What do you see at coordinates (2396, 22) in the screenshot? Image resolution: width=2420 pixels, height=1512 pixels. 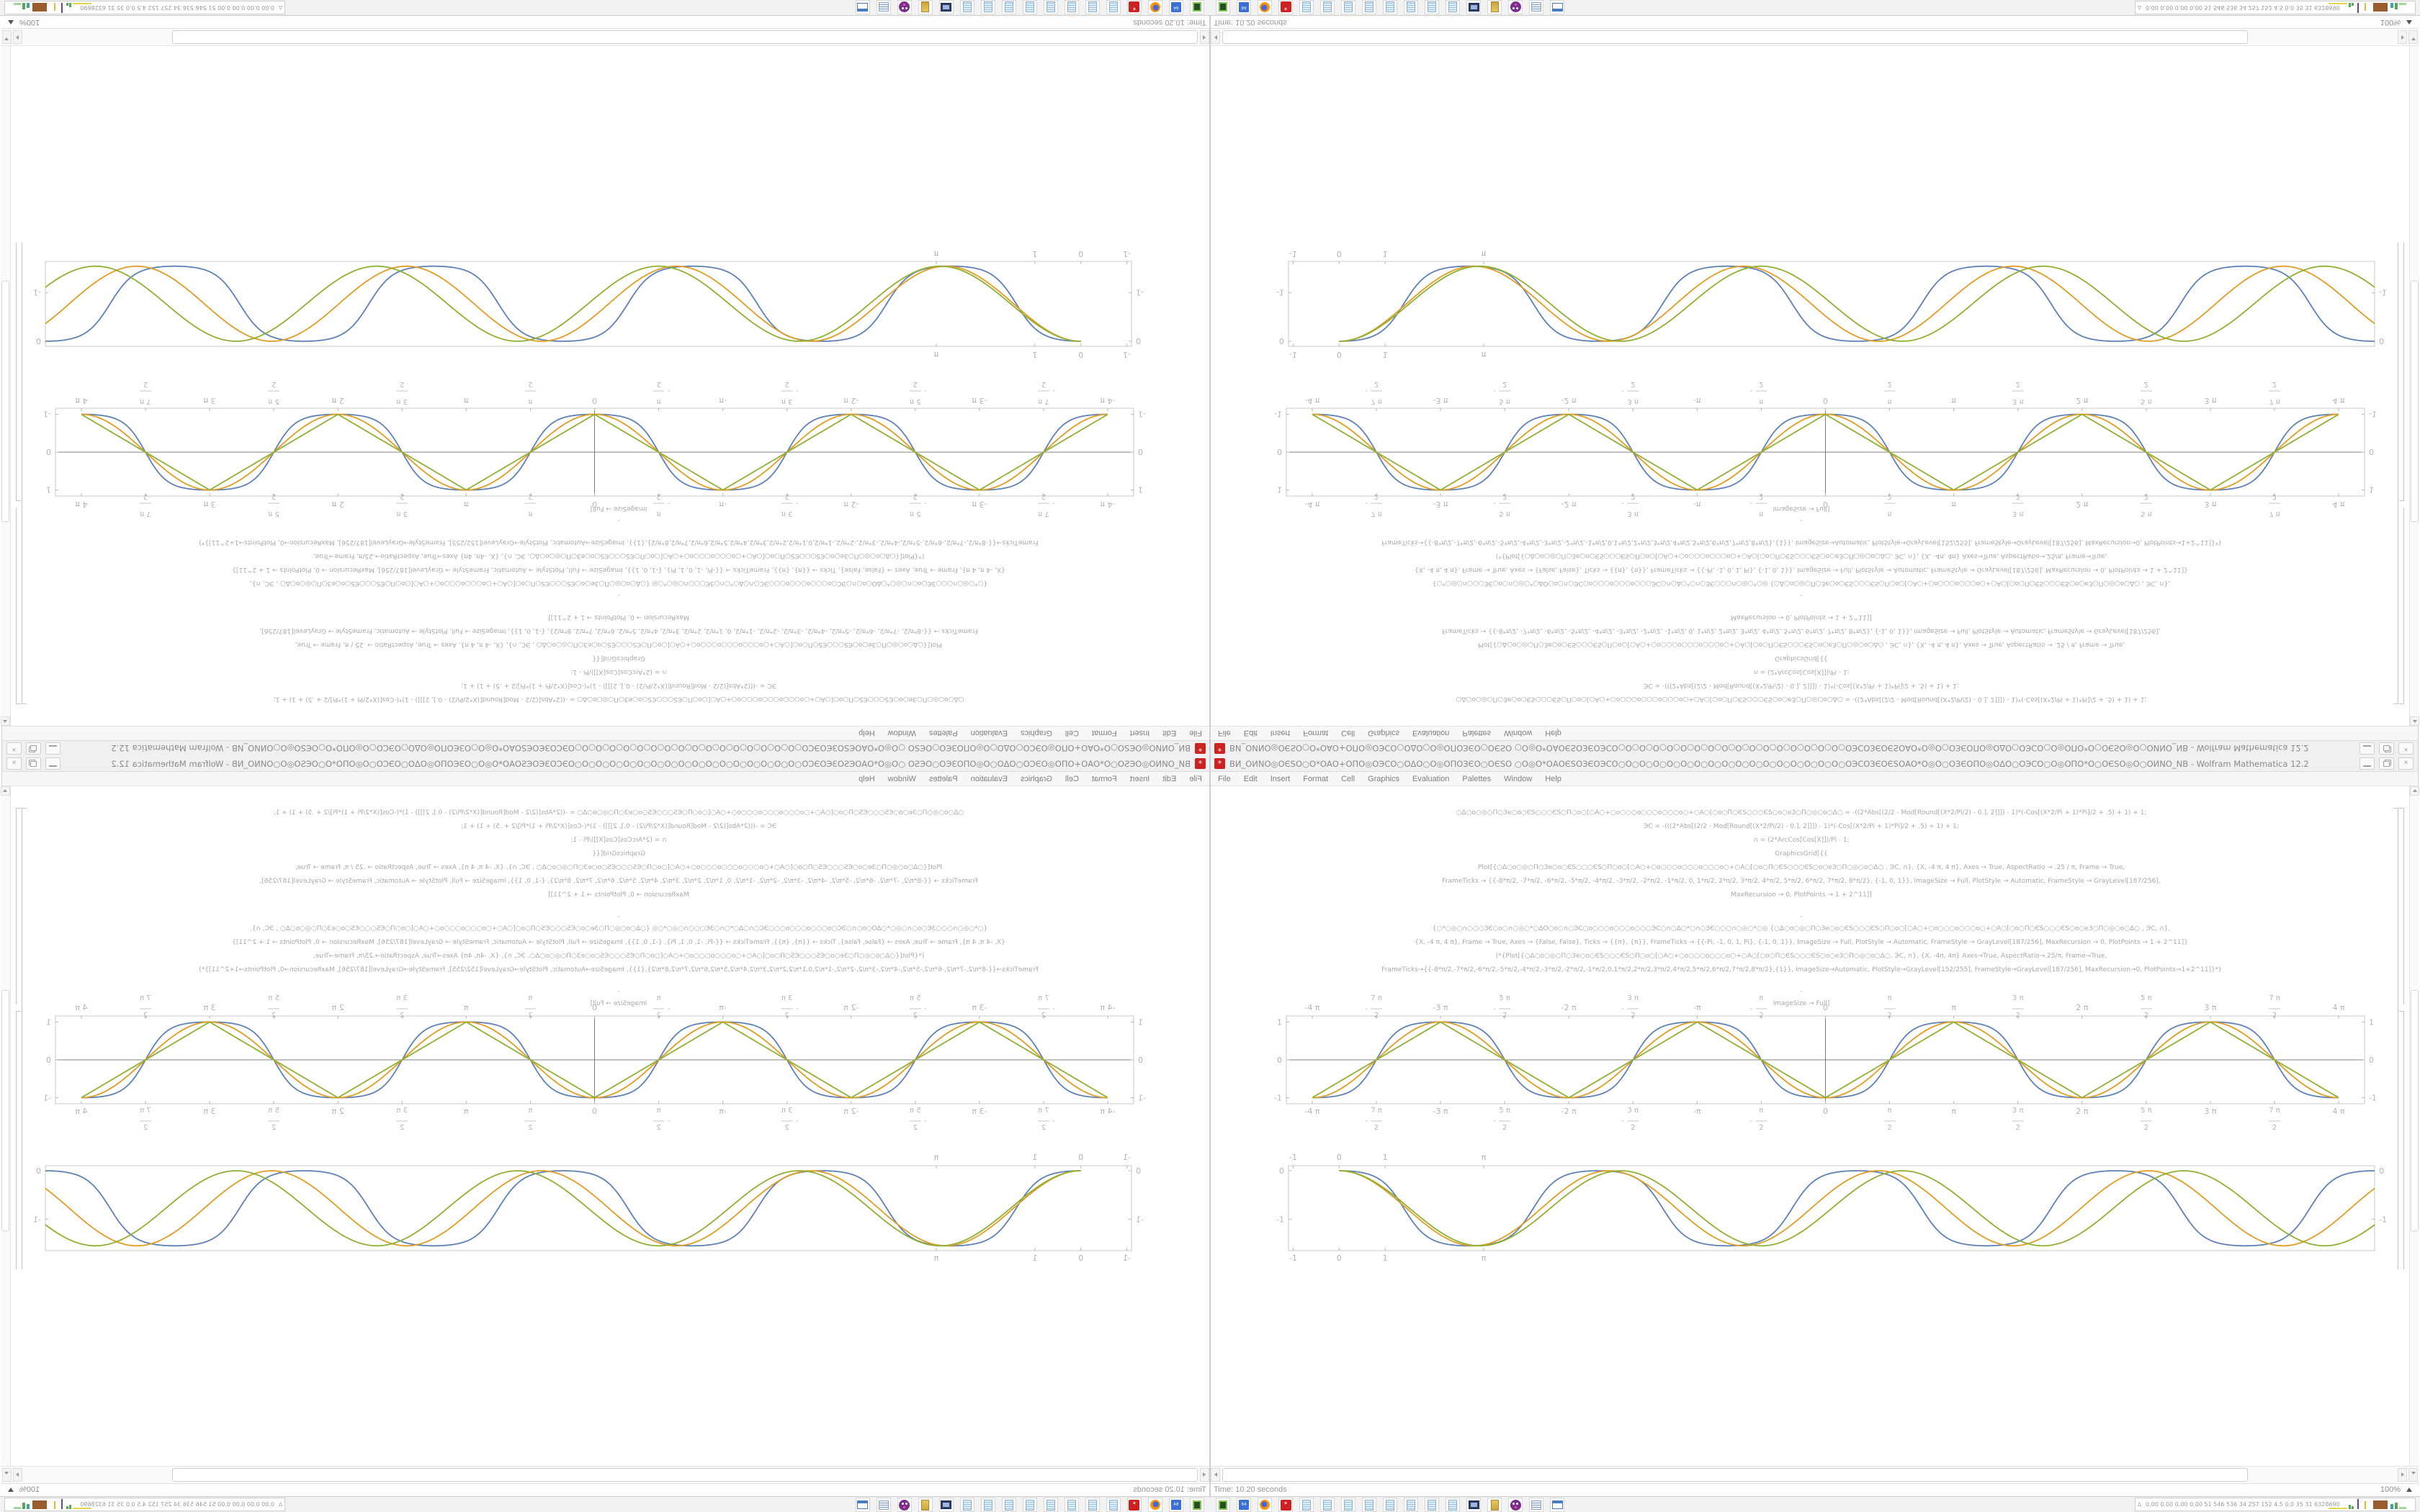 I see `magnification-control: 100%` at bounding box center [2396, 22].